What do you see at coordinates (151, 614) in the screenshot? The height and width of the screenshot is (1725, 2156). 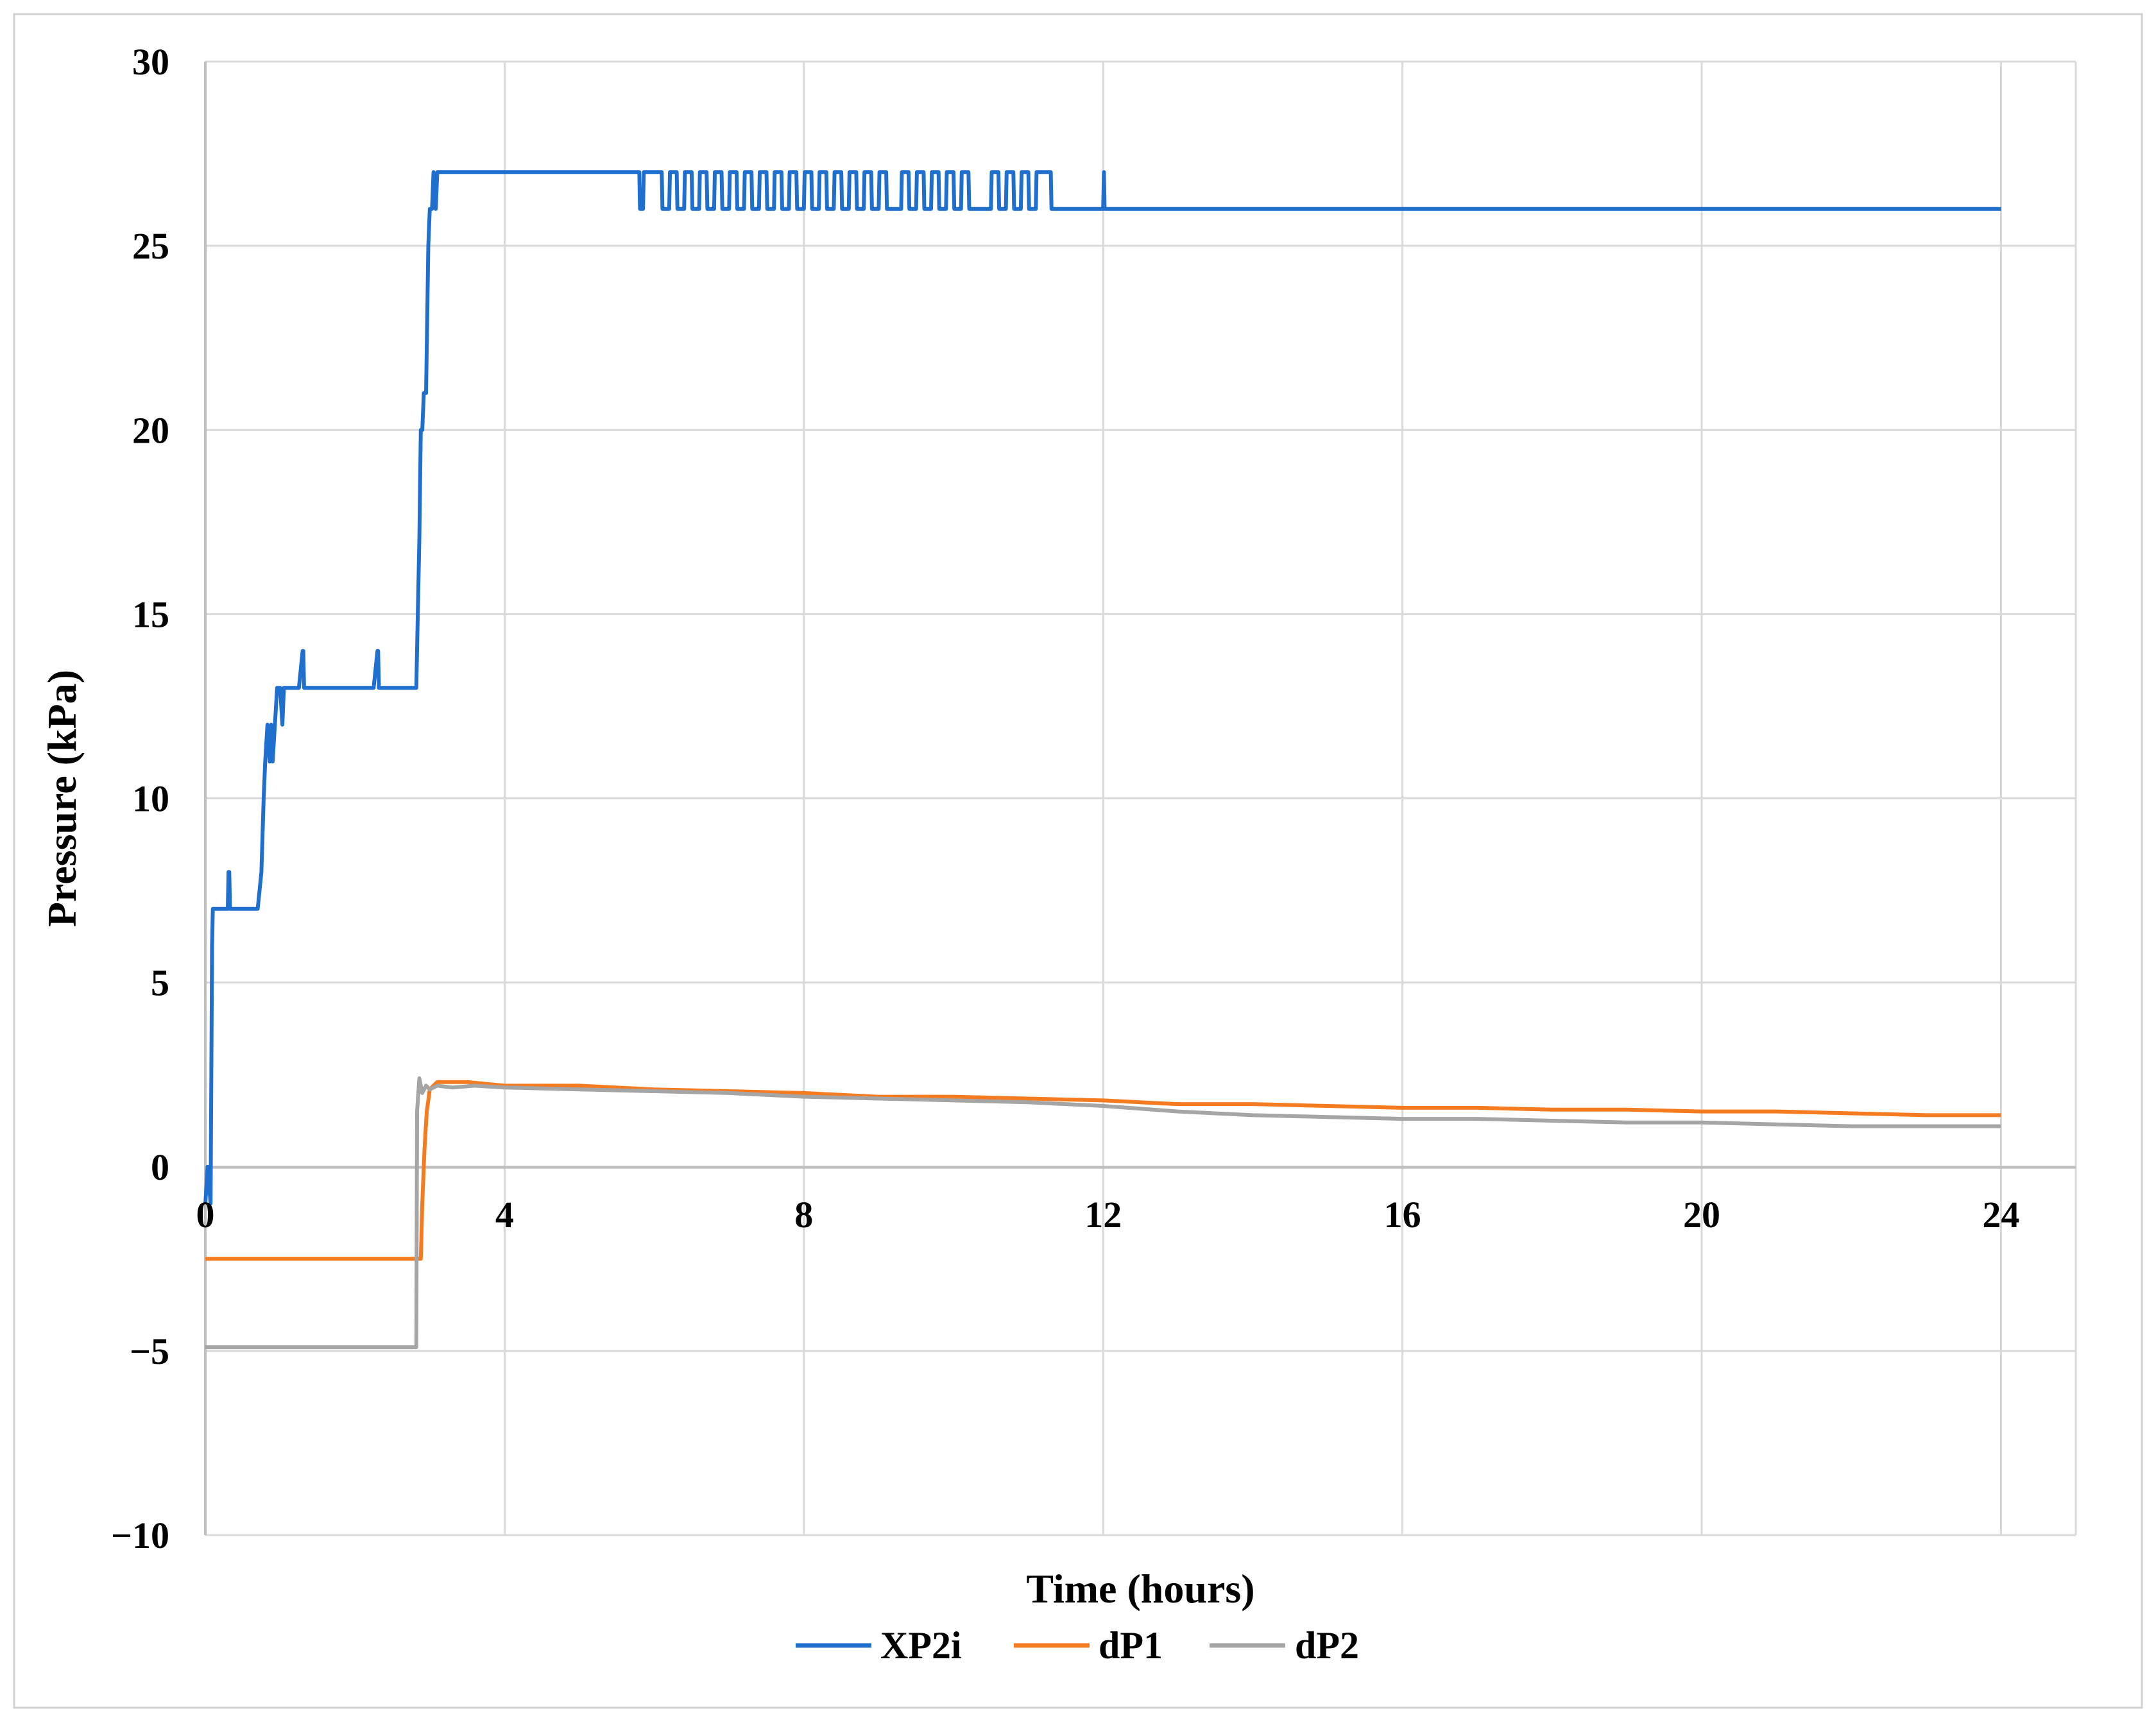 I see `y-tick-label: 15` at bounding box center [151, 614].